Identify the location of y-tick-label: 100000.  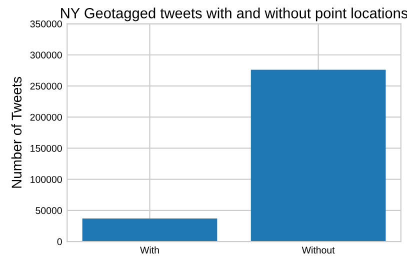
(46, 179).